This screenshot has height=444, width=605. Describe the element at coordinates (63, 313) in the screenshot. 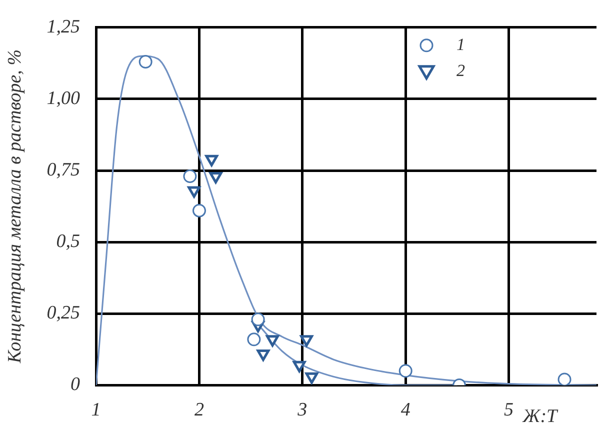

I see `y-tick-label: 0,25` at that location.